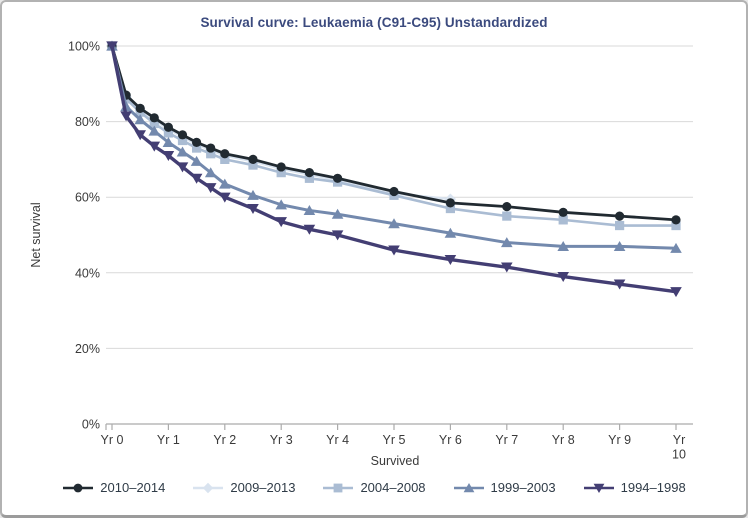 The image size is (748, 518). What do you see at coordinates (679, 447) in the screenshot?
I see `x-tick-label: Yr 10` at bounding box center [679, 447].